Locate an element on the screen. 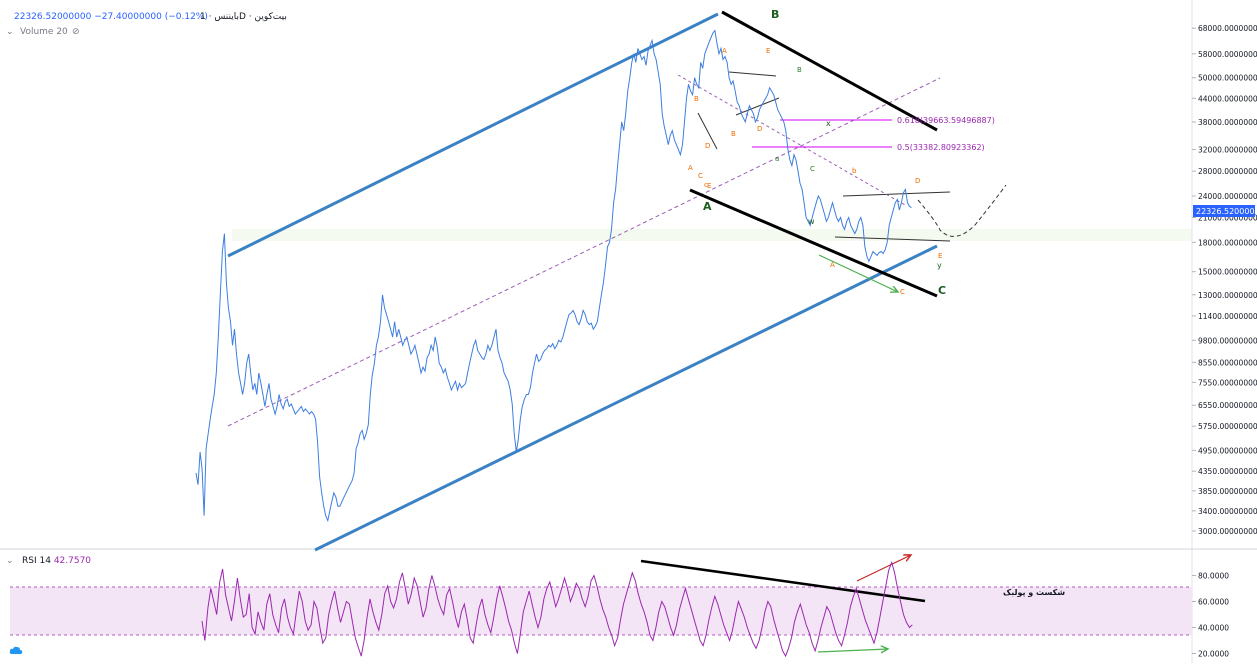  header-change: −27.40000000 (−0.12%) is located at coordinates (151, 17).